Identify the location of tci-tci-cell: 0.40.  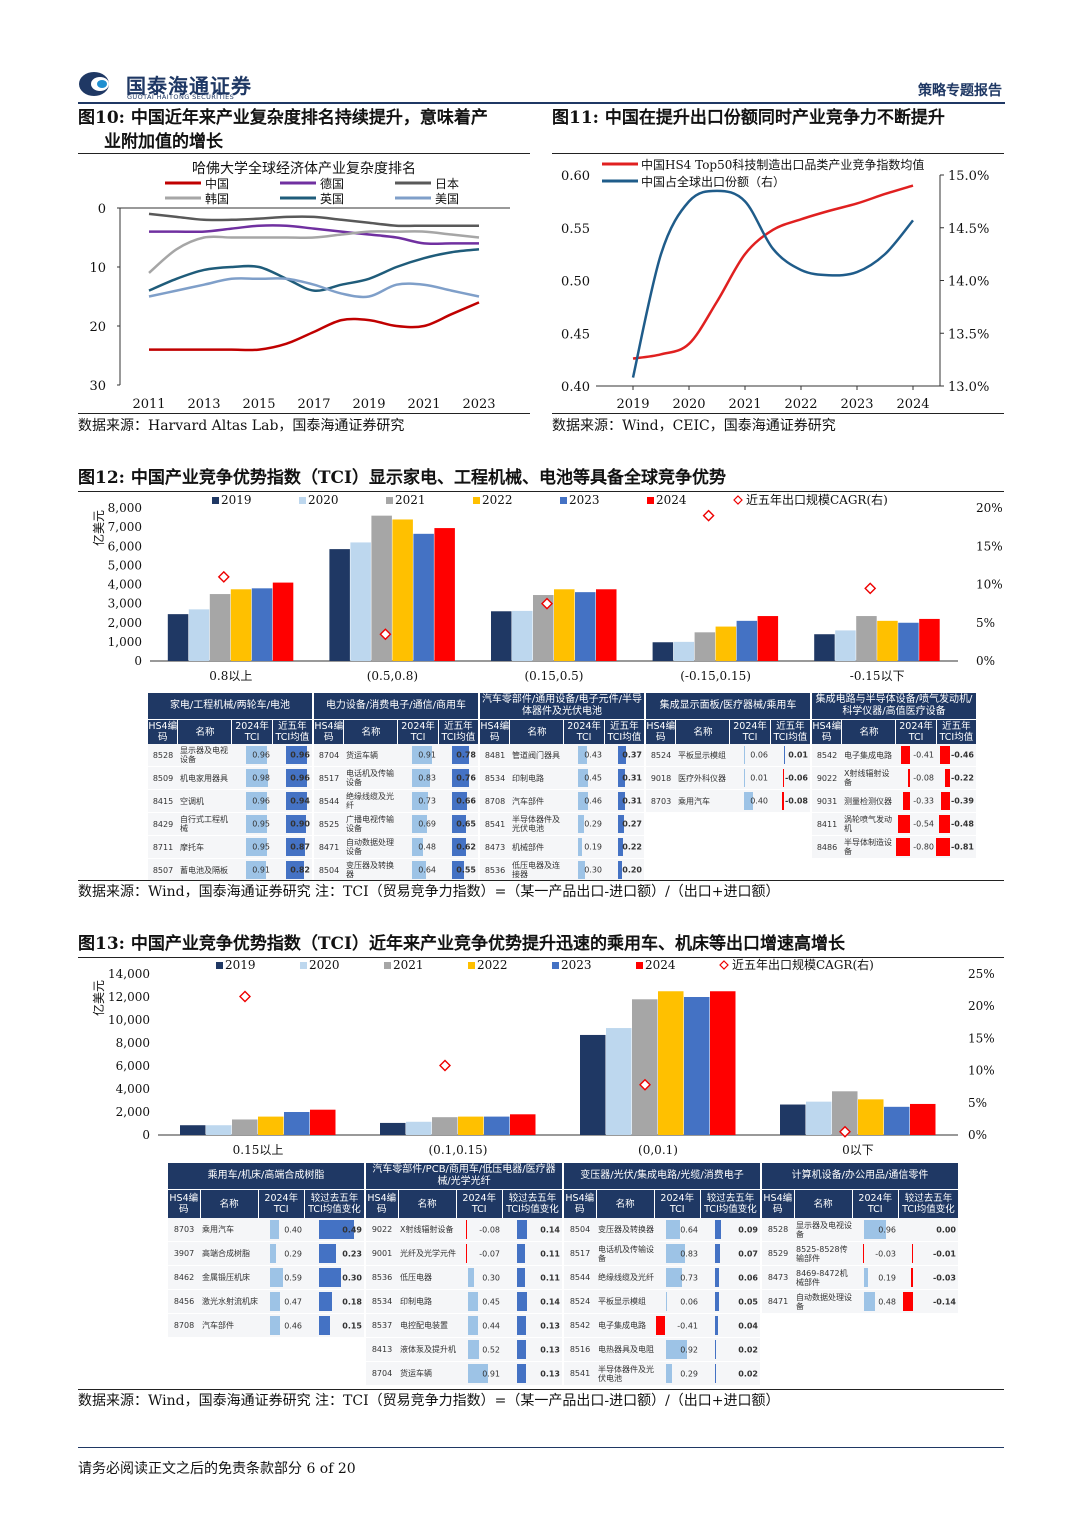
(750, 801).